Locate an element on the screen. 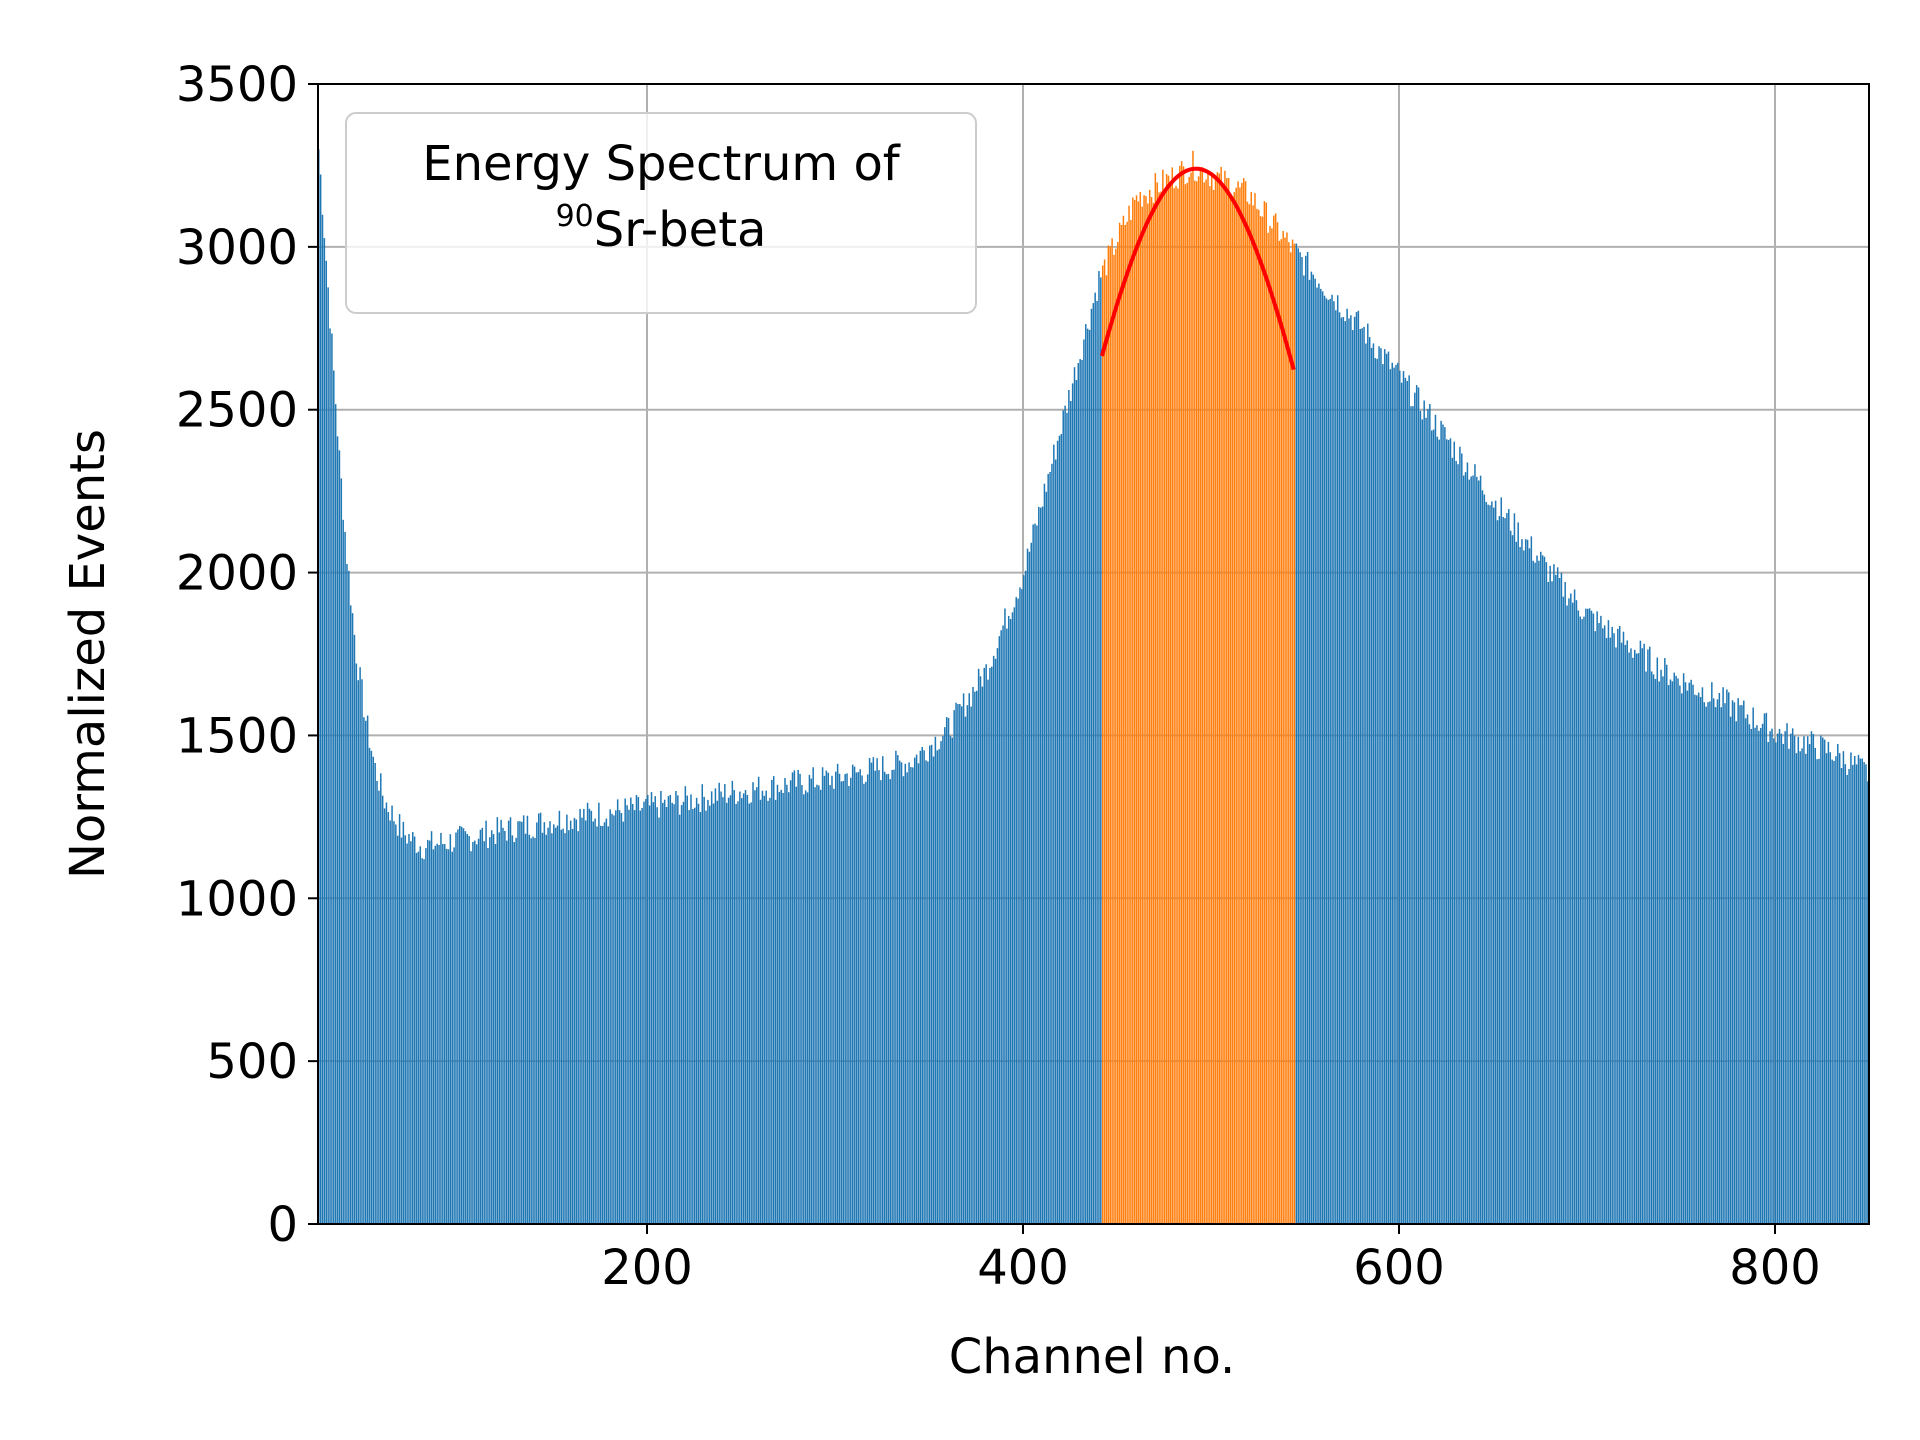 Image resolution: width=1920 pixels, height=1440 pixels. x-tick-label: 800 is located at coordinates (1775, 1268).